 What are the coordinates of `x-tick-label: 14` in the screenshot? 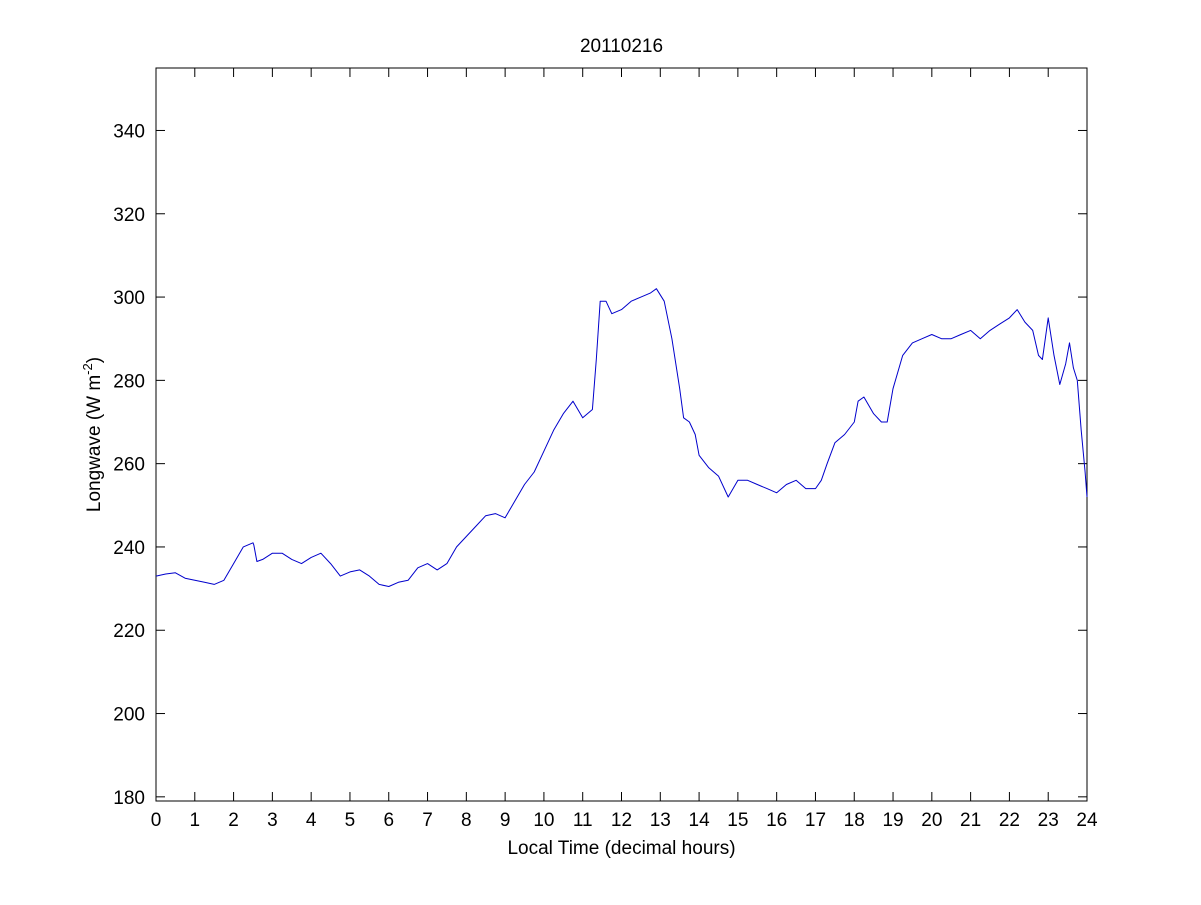 It's located at (700, 820).